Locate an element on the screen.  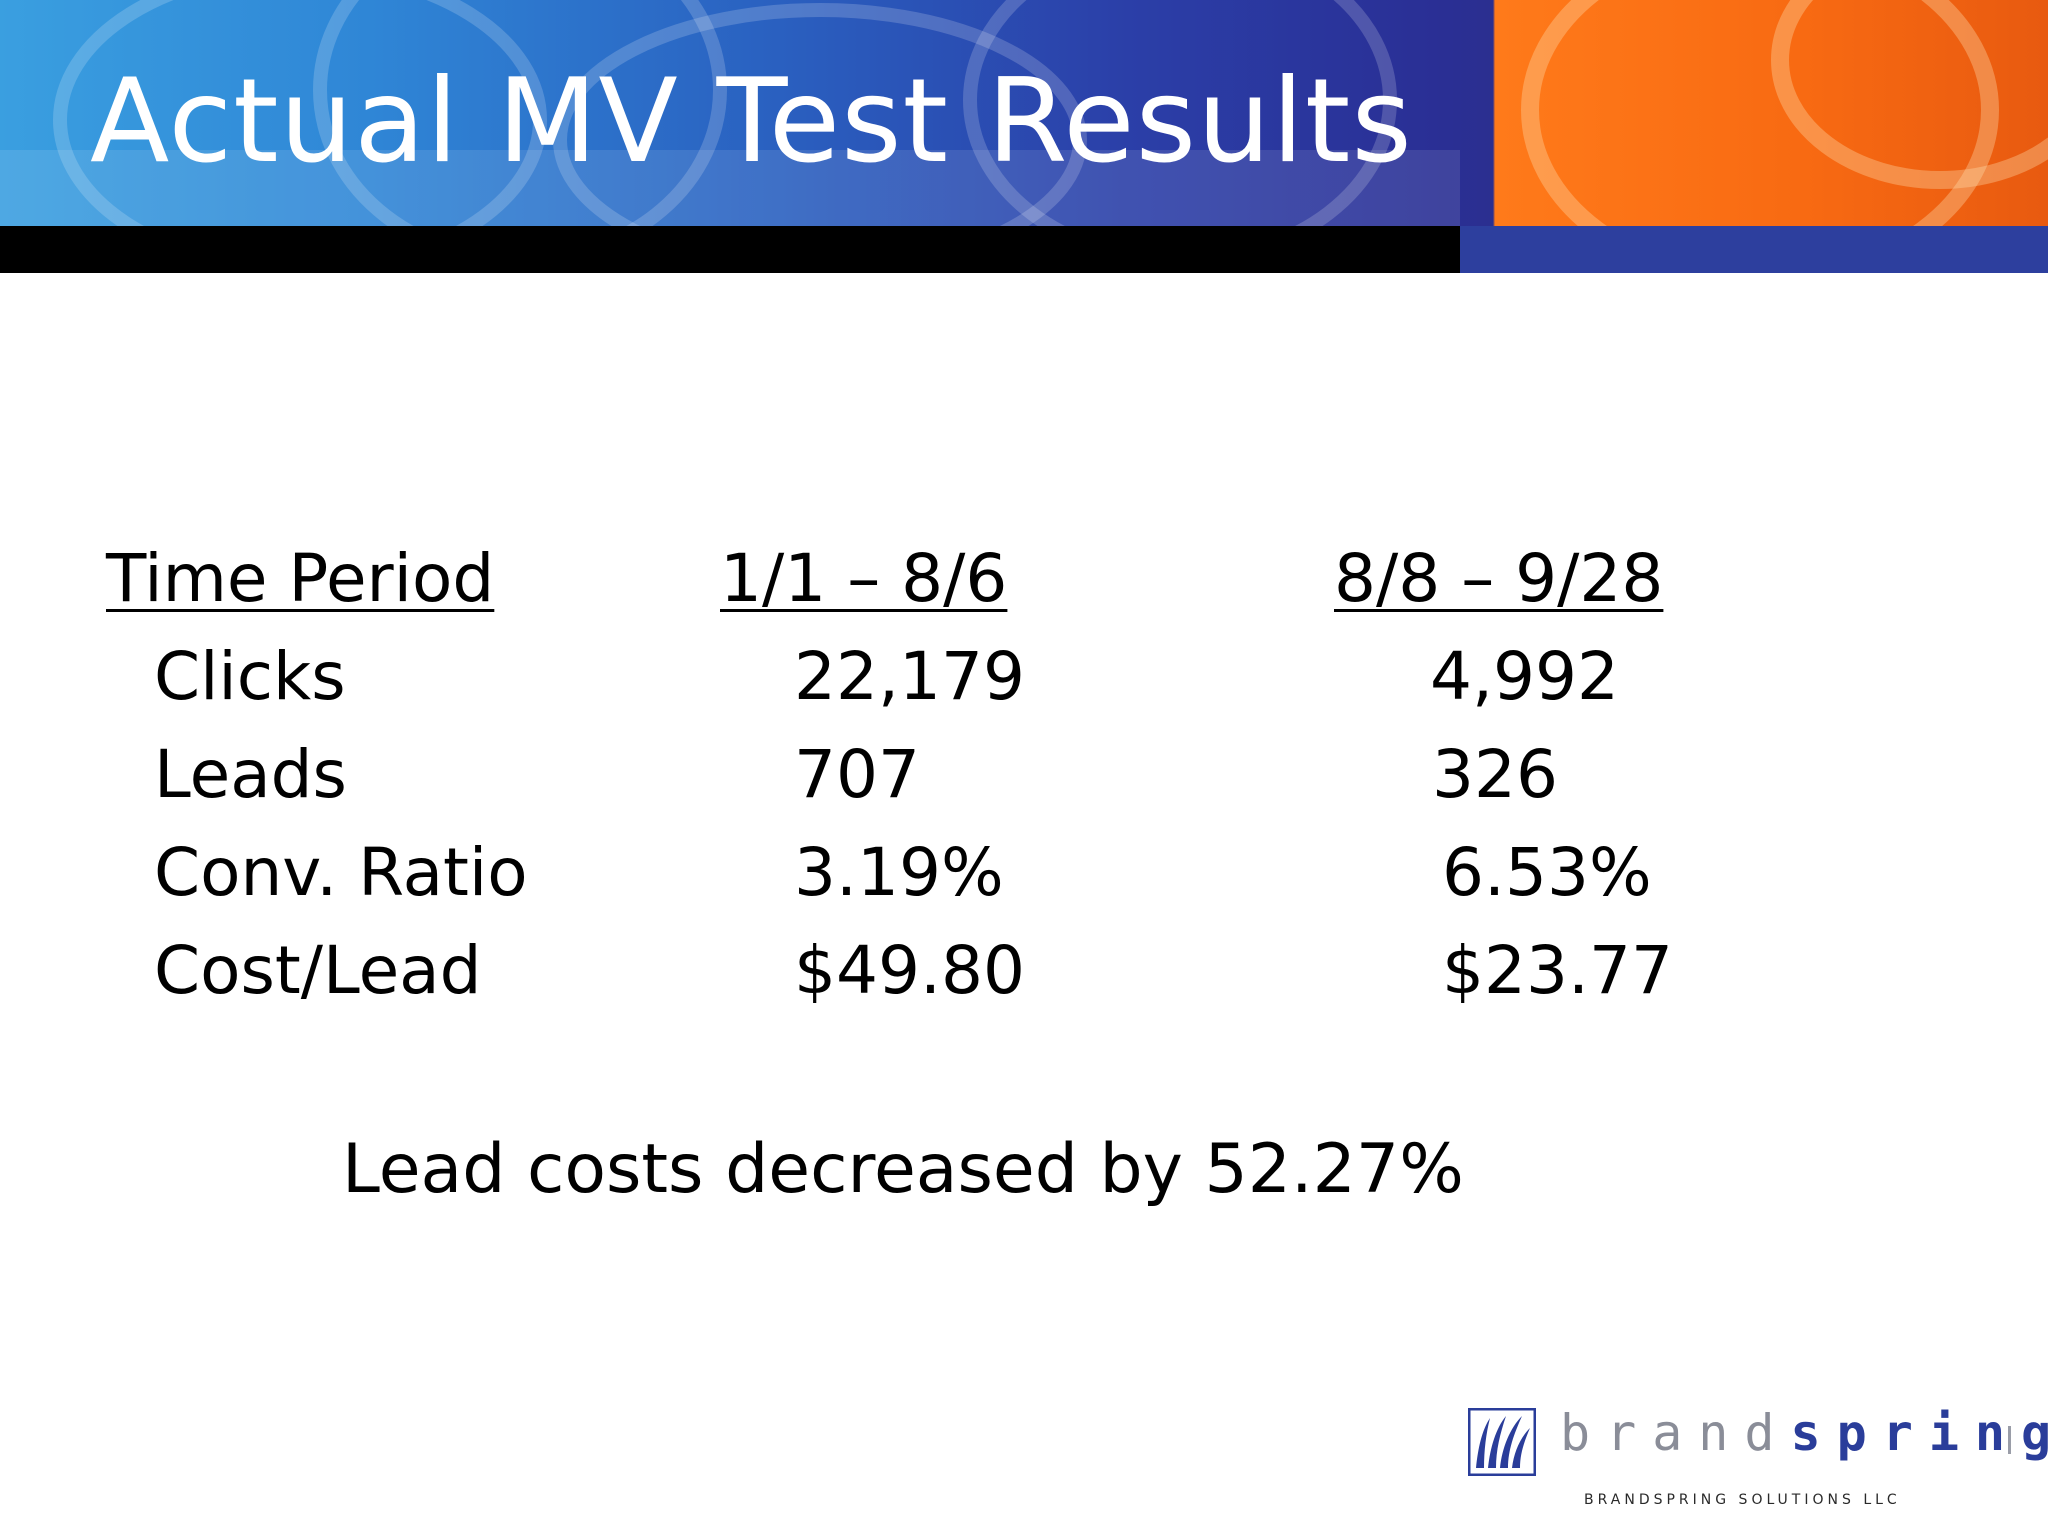
header-divider-blue is located at coordinates (1754, 249).